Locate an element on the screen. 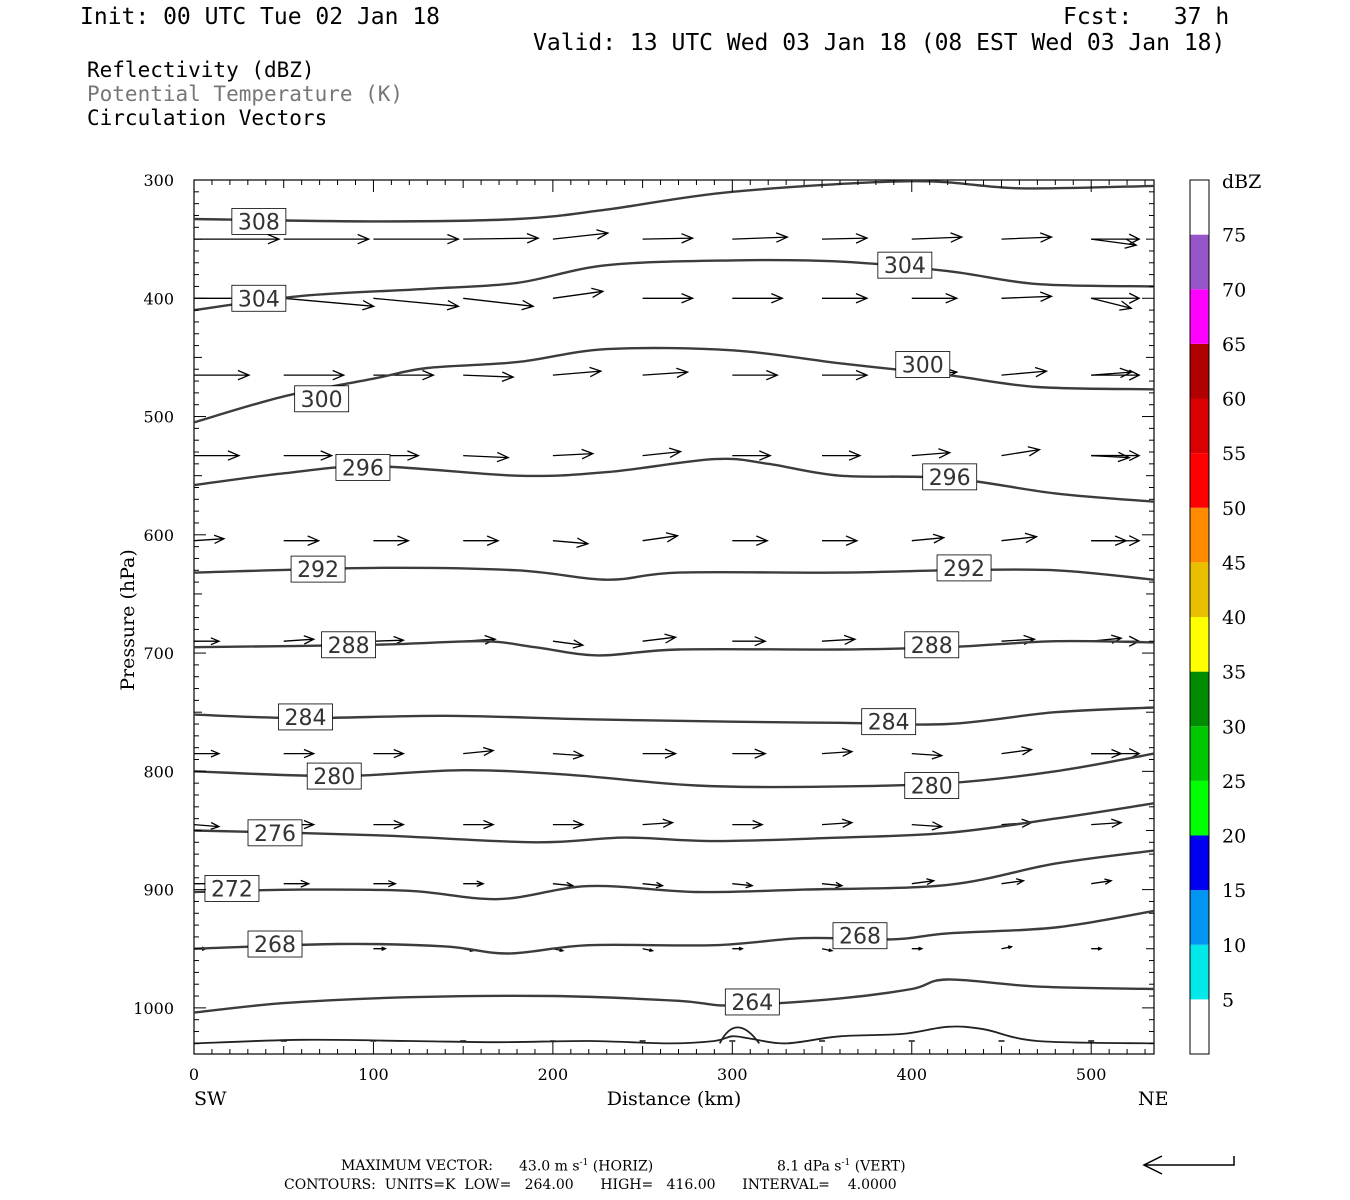  surface-contour is located at coordinates (674, 1035).